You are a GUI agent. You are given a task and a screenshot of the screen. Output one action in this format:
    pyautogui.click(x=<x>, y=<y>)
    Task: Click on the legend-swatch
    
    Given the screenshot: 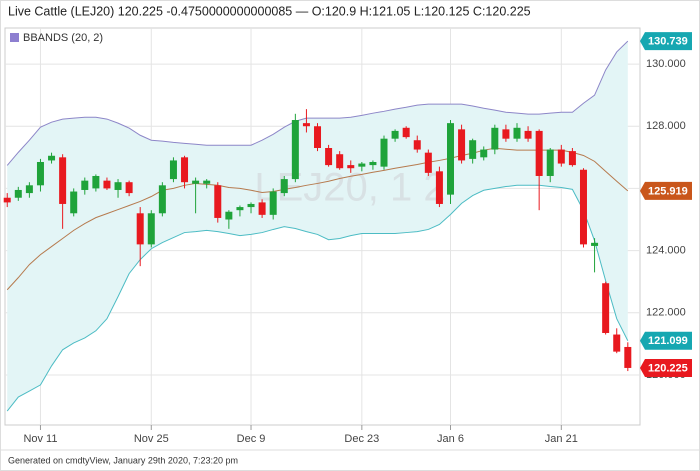 What is the action you would take?
    pyautogui.click(x=14, y=37)
    